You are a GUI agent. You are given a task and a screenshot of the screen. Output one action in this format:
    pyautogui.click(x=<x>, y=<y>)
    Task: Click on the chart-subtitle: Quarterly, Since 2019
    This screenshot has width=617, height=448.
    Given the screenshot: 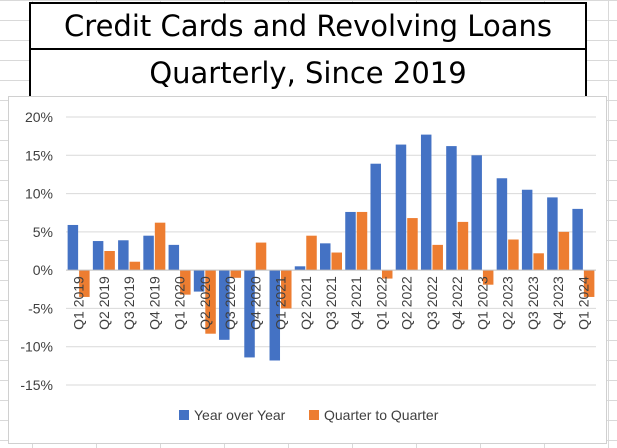 What is the action you would take?
    pyautogui.click(x=308, y=73)
    